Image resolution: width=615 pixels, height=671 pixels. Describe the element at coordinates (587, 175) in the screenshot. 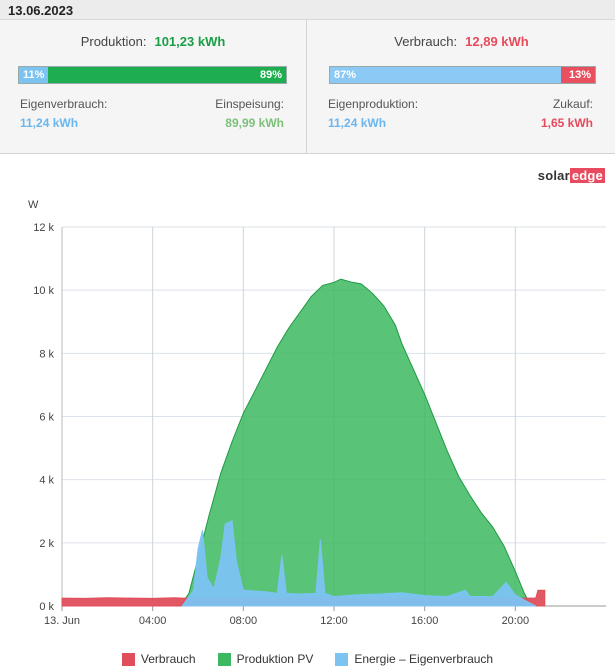

I see `logo-part-edge: edge` at that location.